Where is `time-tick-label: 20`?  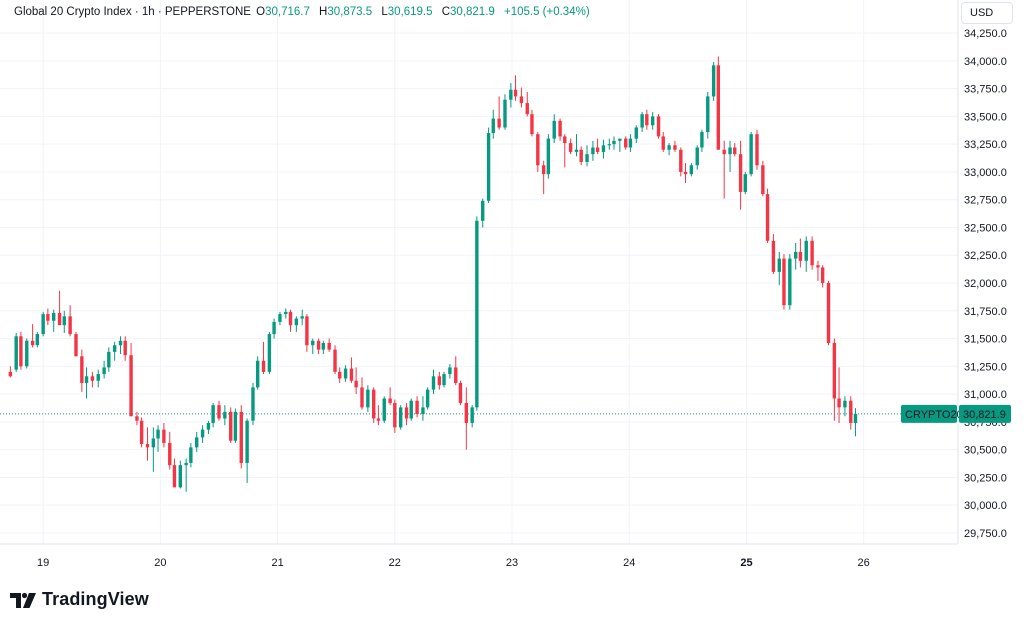 time-tick-label: 20 is located at coordinates (160, 563).